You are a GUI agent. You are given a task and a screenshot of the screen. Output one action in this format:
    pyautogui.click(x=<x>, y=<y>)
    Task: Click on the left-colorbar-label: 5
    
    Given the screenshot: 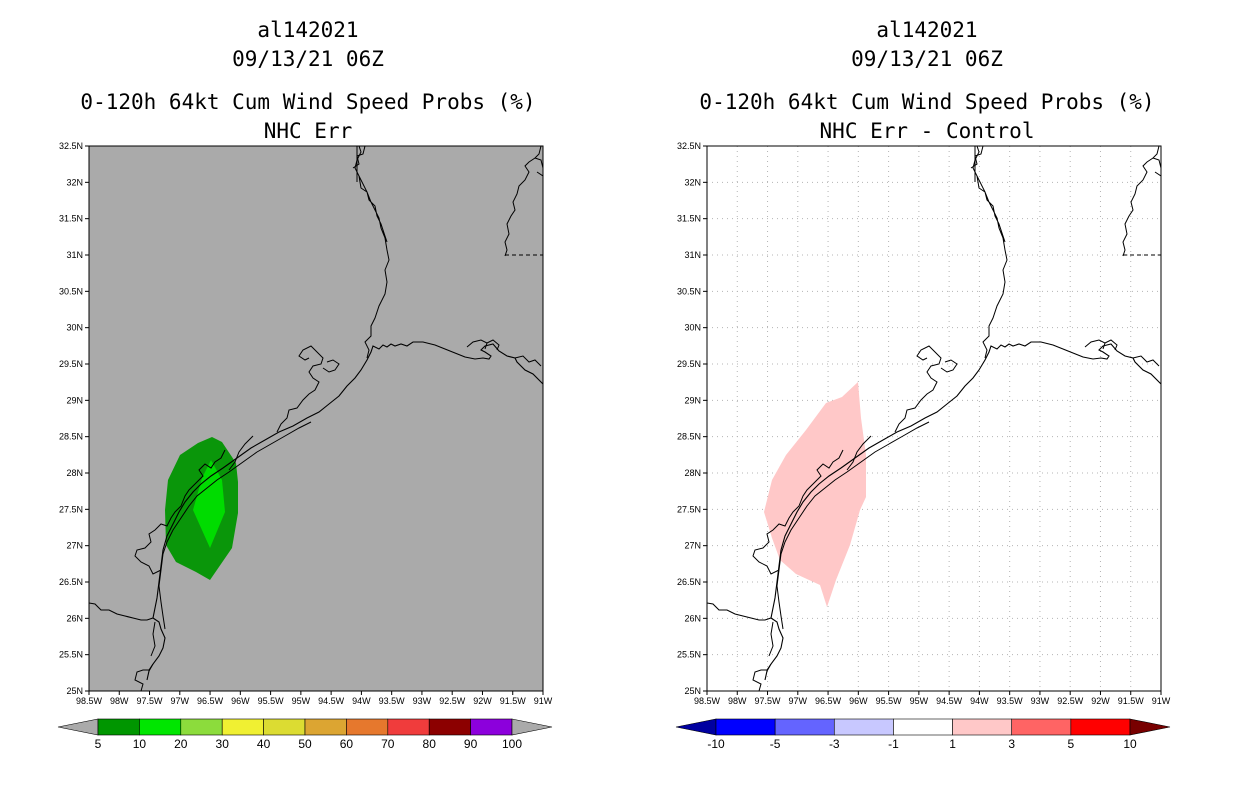 What is the action you would take?
    pyautogui.click(x=98, y=744)
    